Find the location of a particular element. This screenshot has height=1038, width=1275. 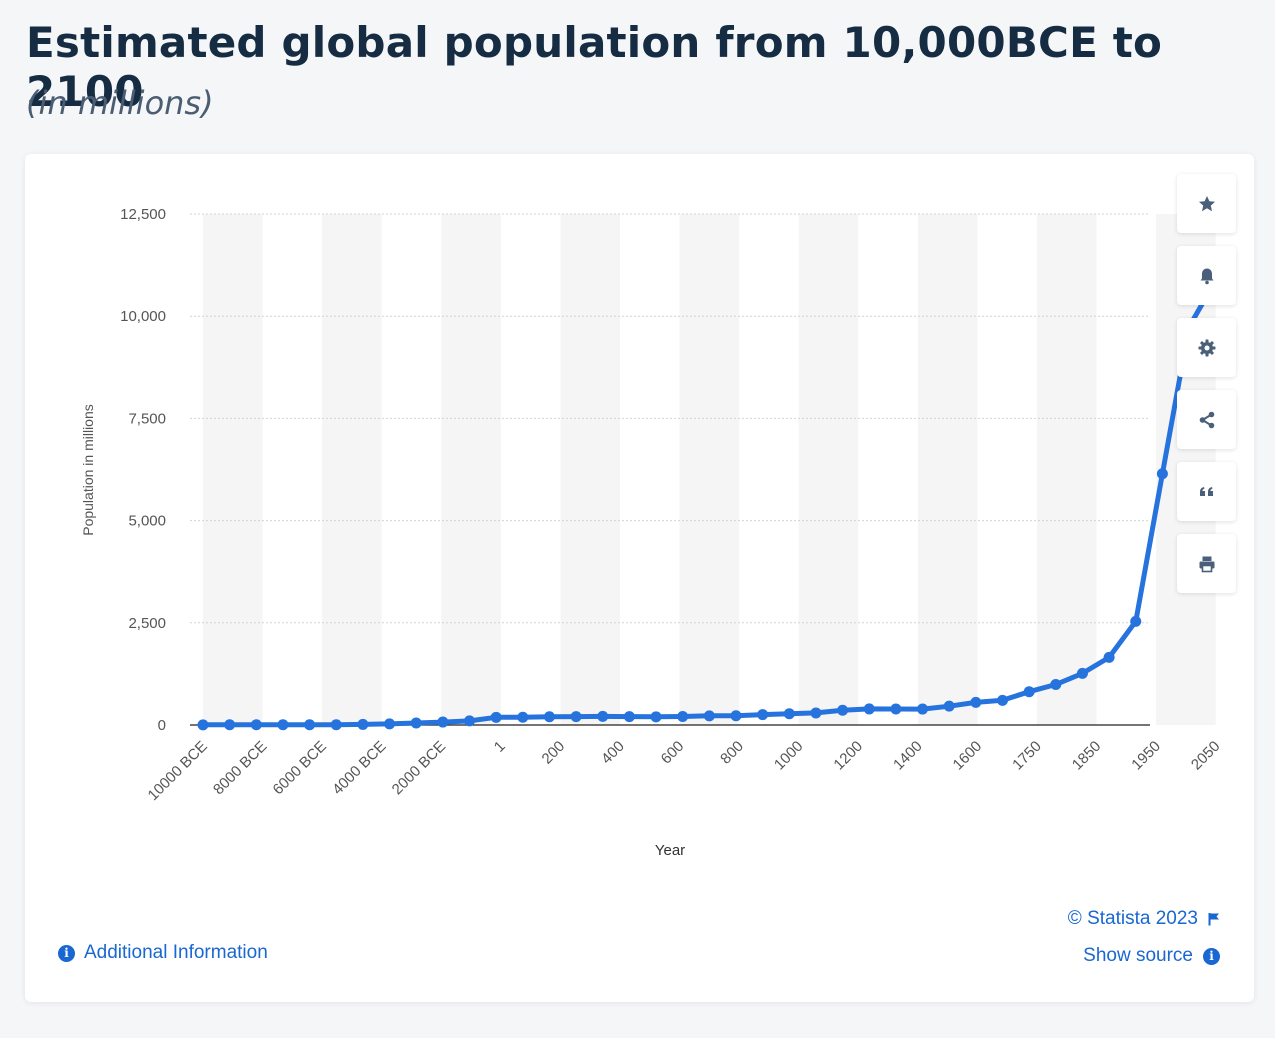

x-axis-label: Year is located at coordinates (670, 850).